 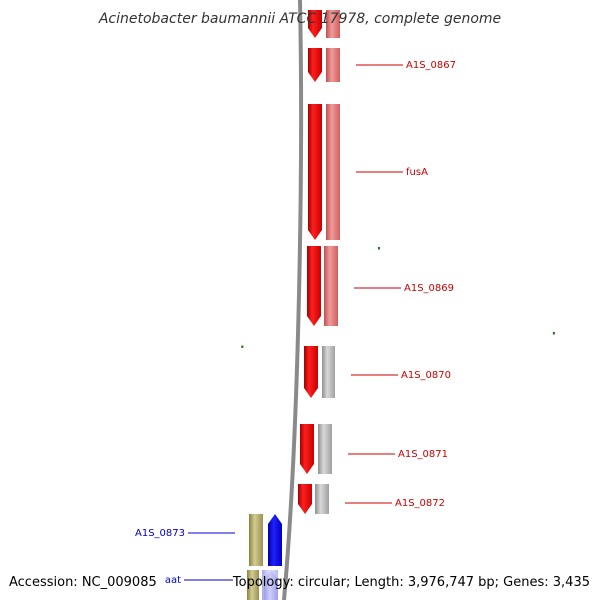 What do you see at coordinates (420, 503) in the screenshot?
I see `gene-label: A1S_0872` at bounding box center [420, 503].